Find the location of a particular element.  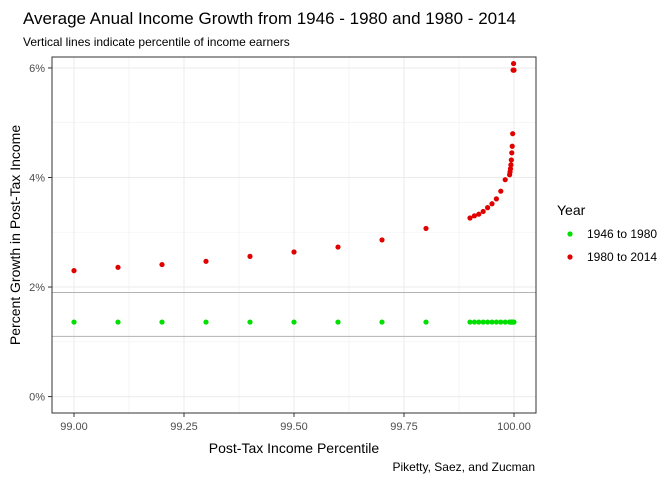

x-axis-title: Post-Tax Income Percentile is located at coordinates (294, 448).